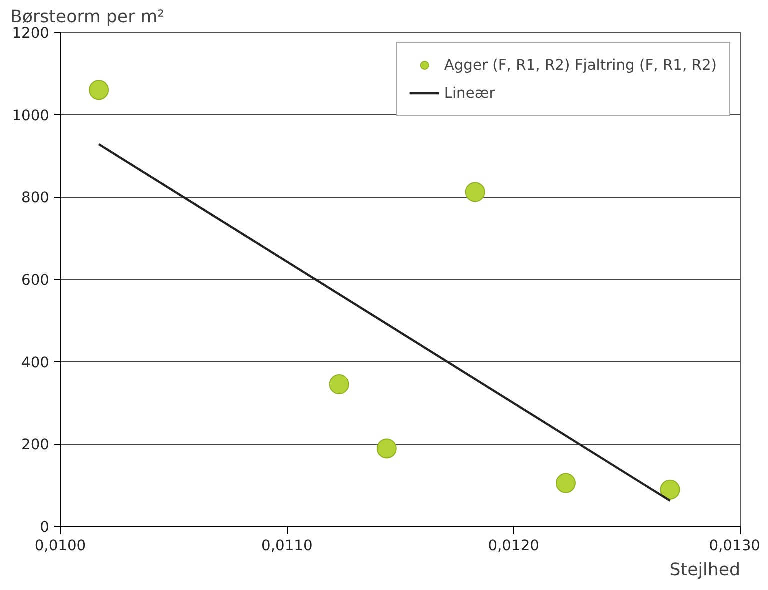  I want to click on y-tick-label: 800, so click(36, 198).